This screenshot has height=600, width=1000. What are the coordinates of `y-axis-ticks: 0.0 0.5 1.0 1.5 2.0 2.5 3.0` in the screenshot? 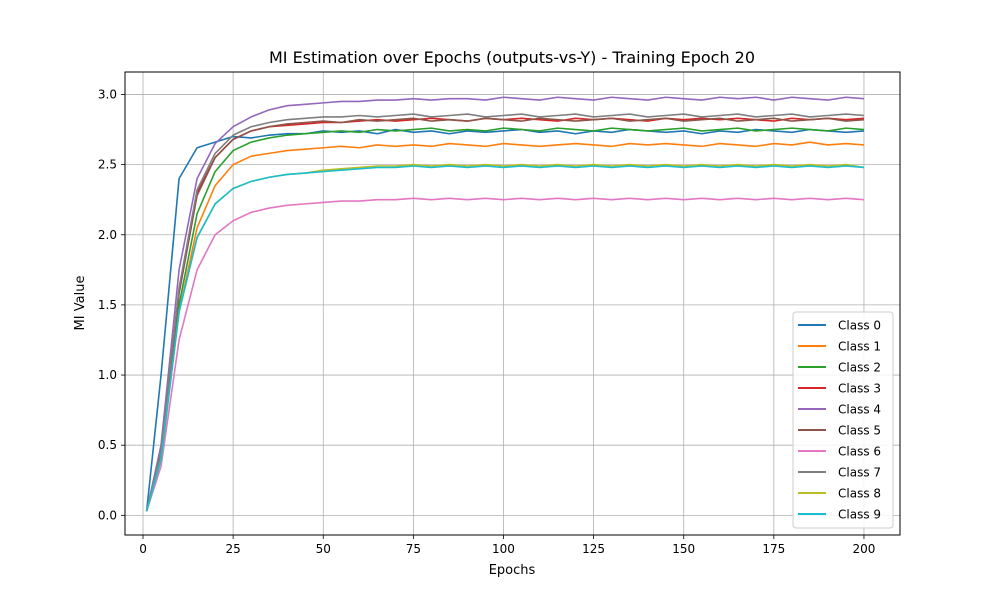 It's located at (111, 304).